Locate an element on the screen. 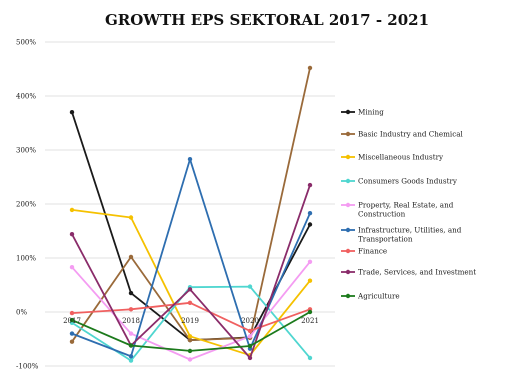 The height and width of the screenshot is (370, 514). x-tick-label: 2020 is located at coordinates (250, 321).